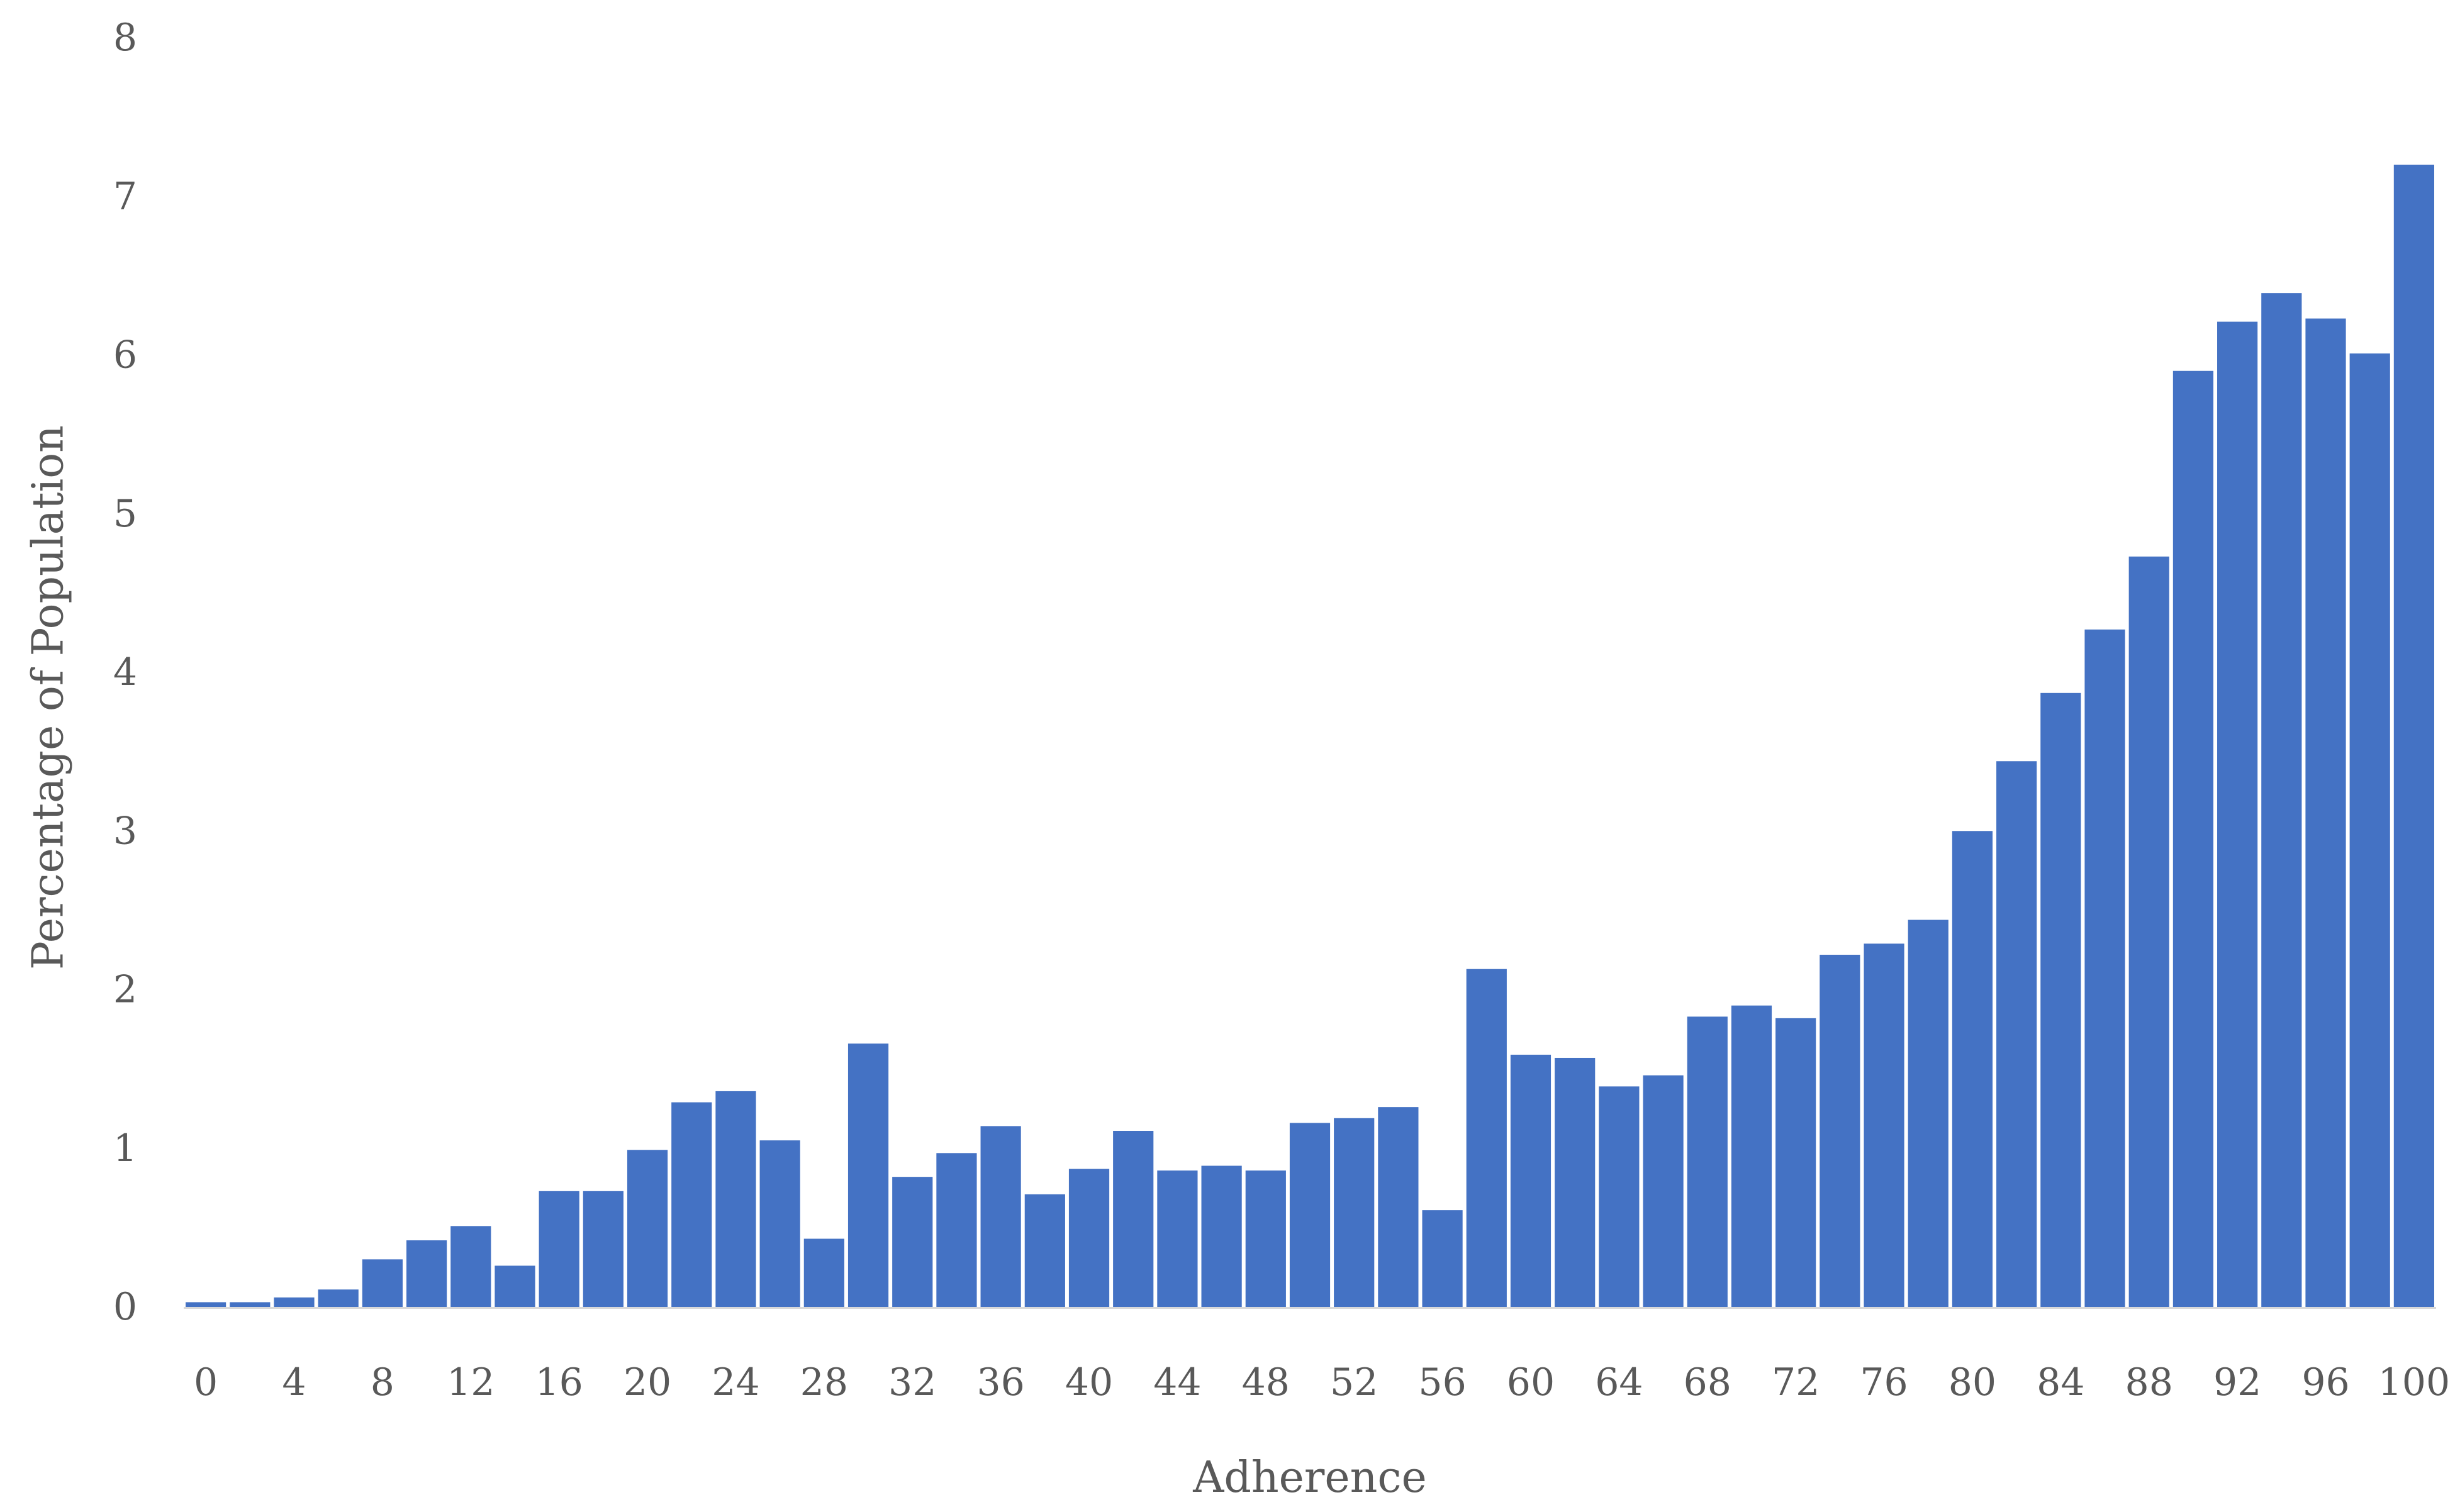 The width and height of the screenshot is (2460, 1512). I want to click on x-tick-label-40: 40, so click(1089, 1382).